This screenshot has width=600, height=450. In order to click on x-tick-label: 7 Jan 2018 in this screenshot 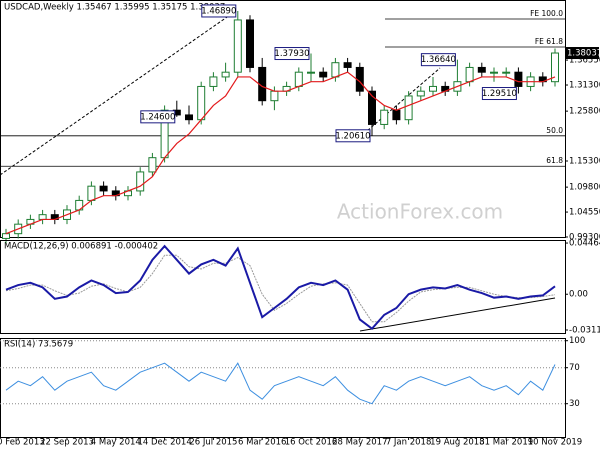, I will do `click(409, 443)`.